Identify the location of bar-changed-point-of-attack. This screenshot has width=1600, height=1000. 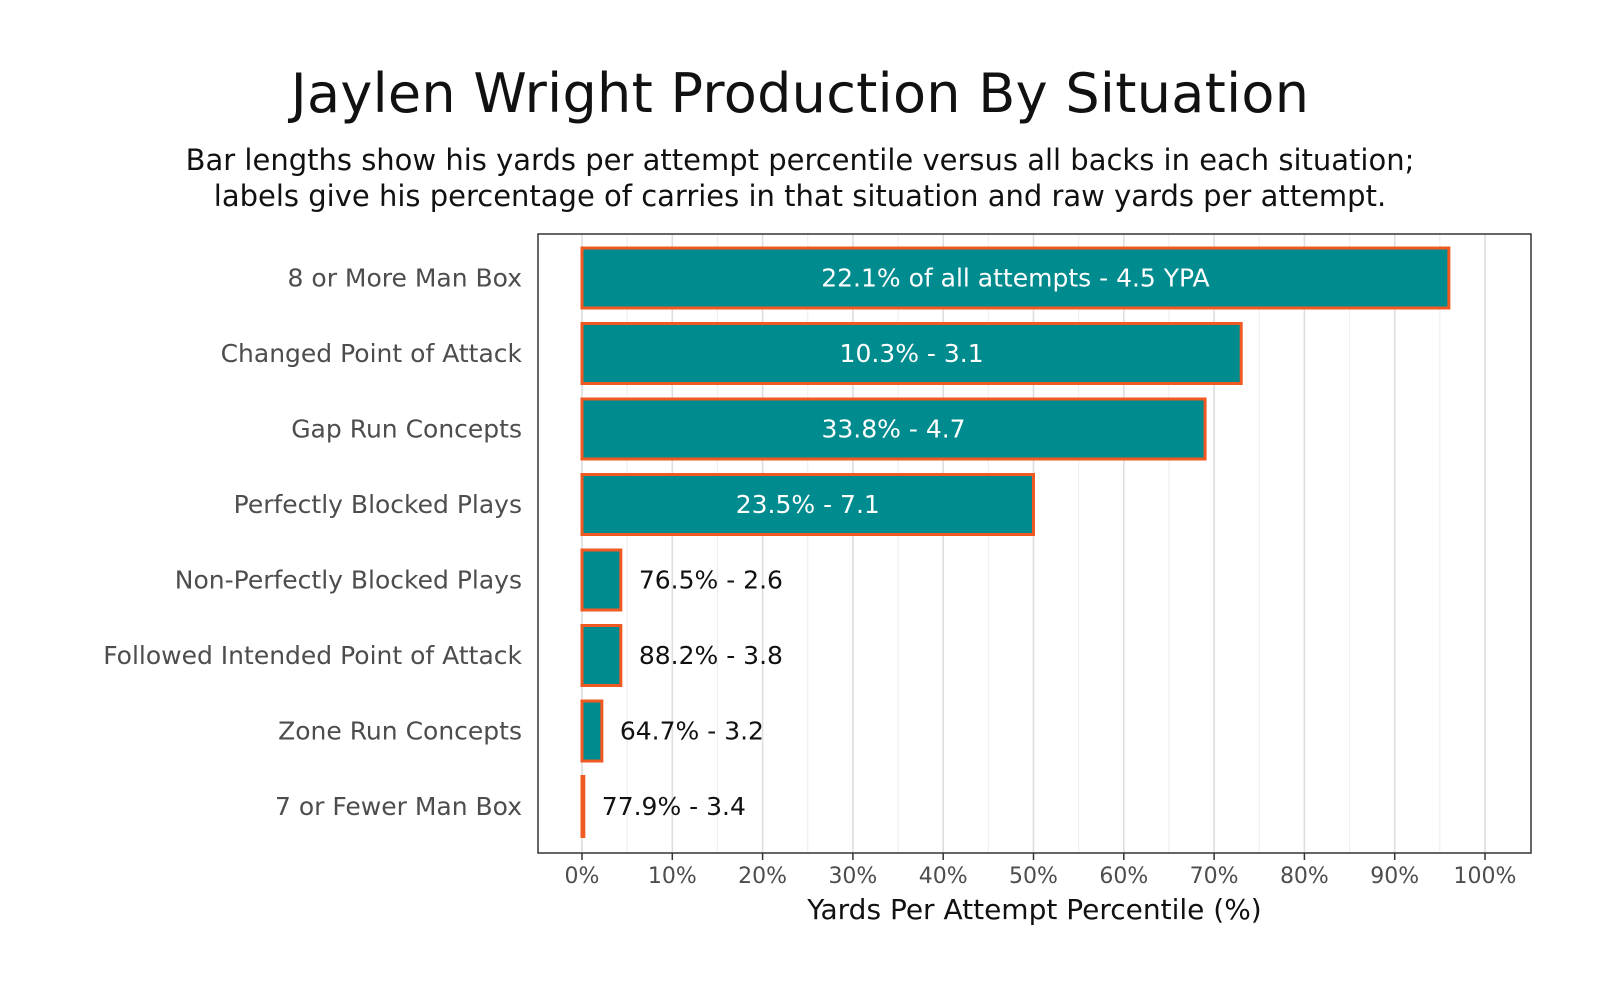
(911, 353).